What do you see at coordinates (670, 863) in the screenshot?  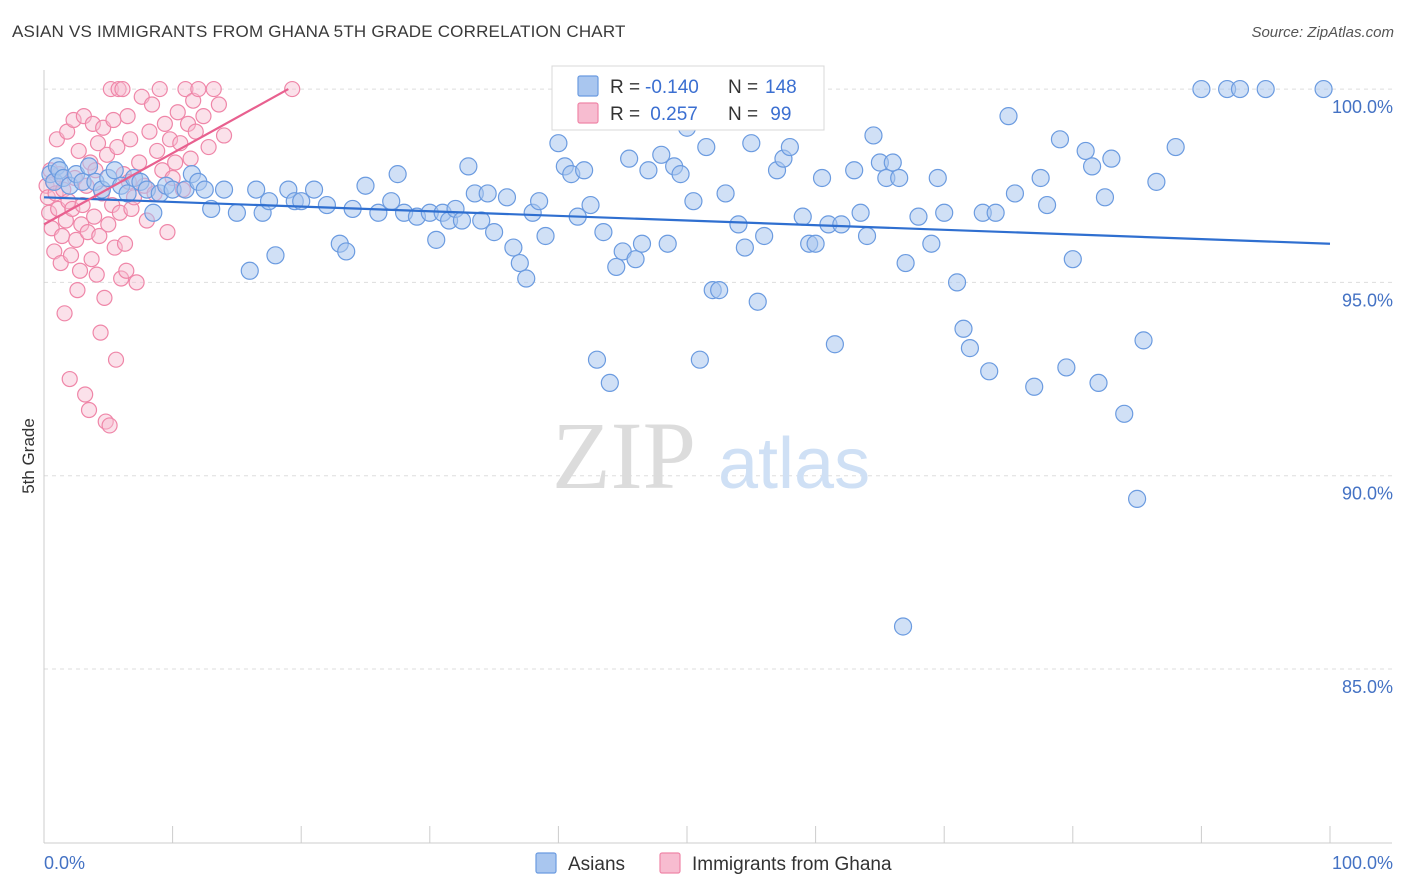 I see `bottom-legend-swatch-ghana` at bounding box center [670, 863].